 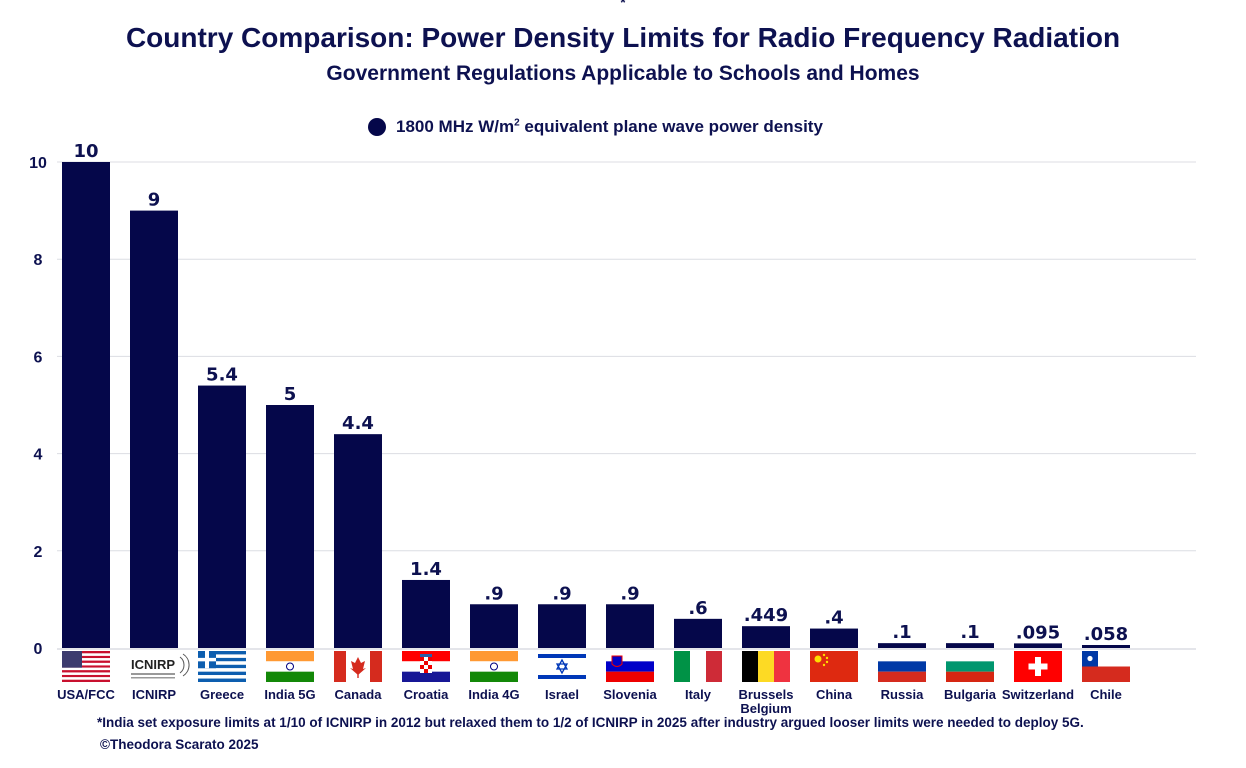 I want to click on data-label: .6, so click(x=697, y=608).